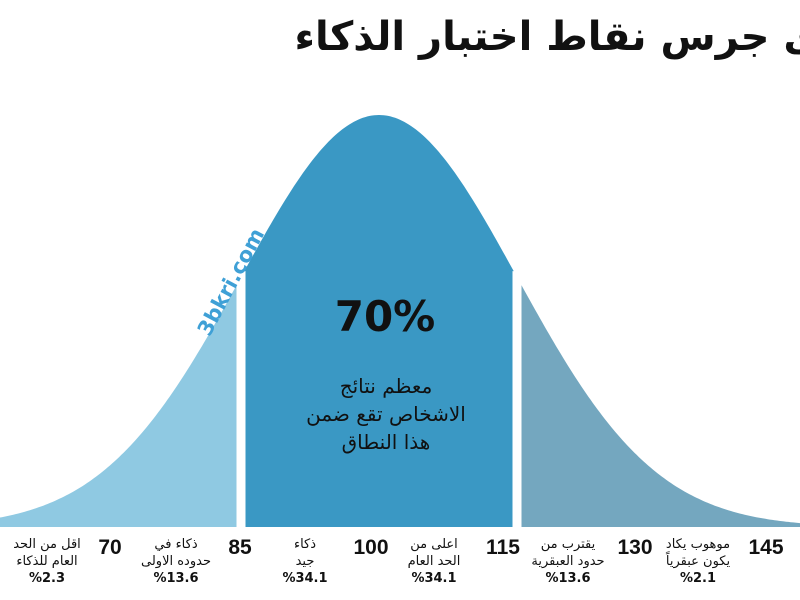 This screenshot has height=600, width=800. Describe the element at coordinates (240, 547) in the screenshot. I see `tick-label-85: 85` at that location.